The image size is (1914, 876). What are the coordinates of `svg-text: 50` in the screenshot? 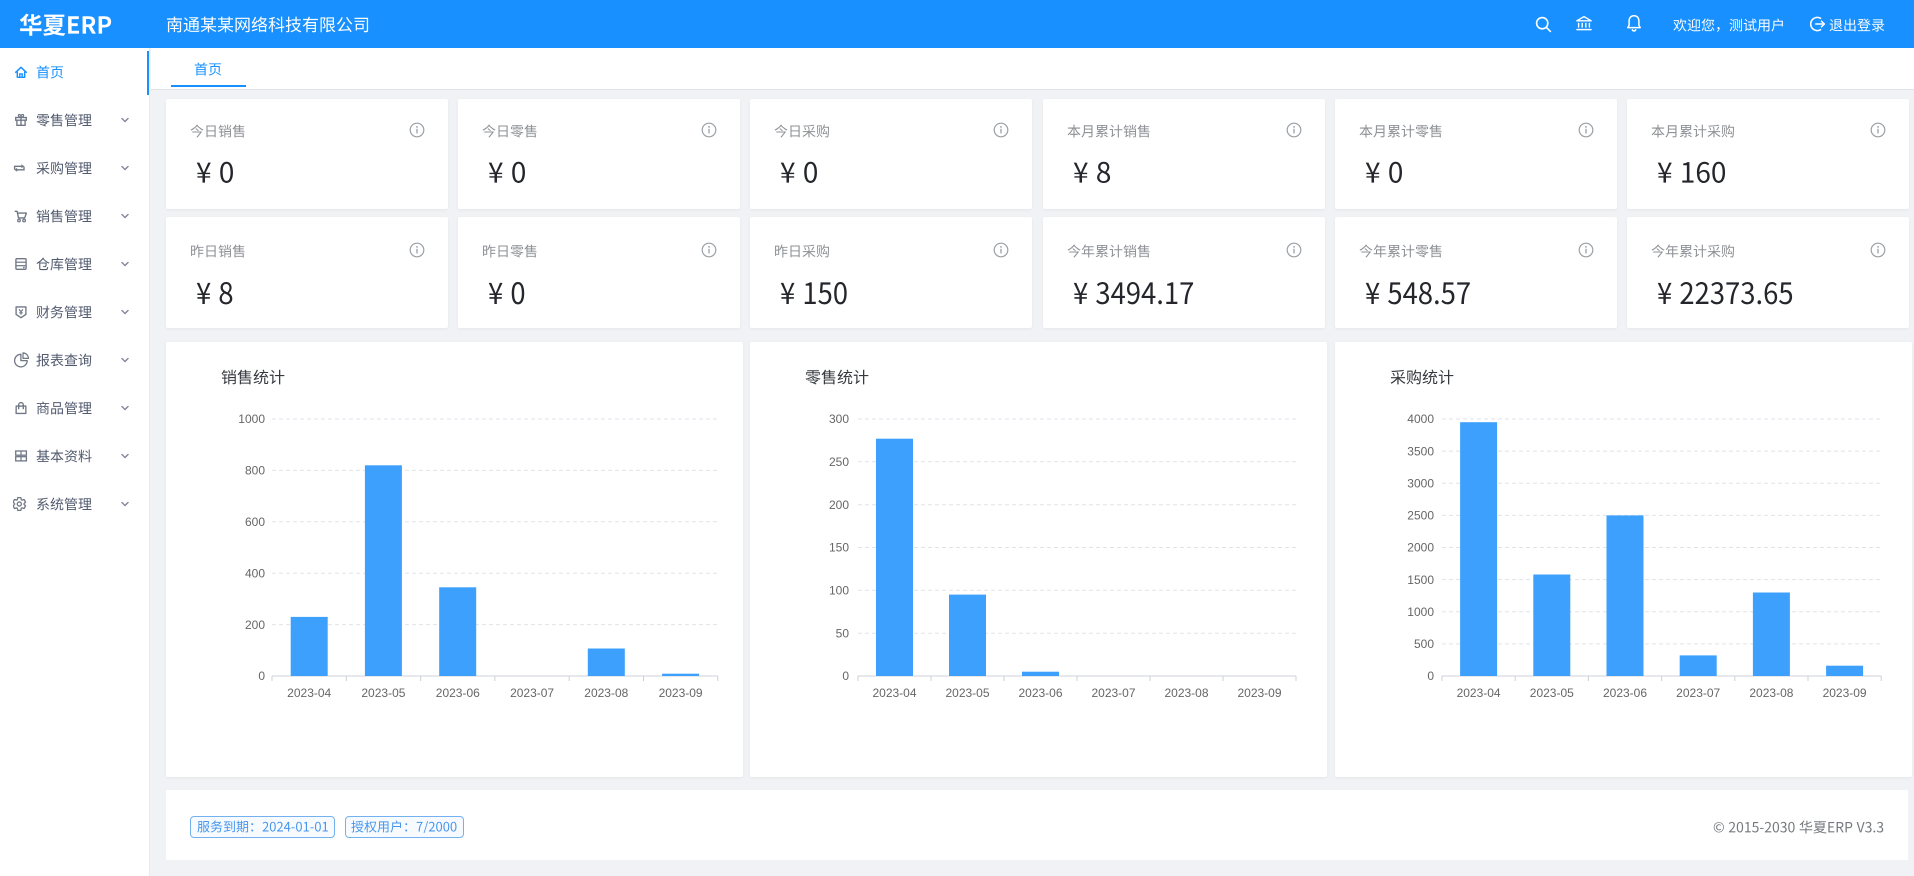 It's located at (843, 633).